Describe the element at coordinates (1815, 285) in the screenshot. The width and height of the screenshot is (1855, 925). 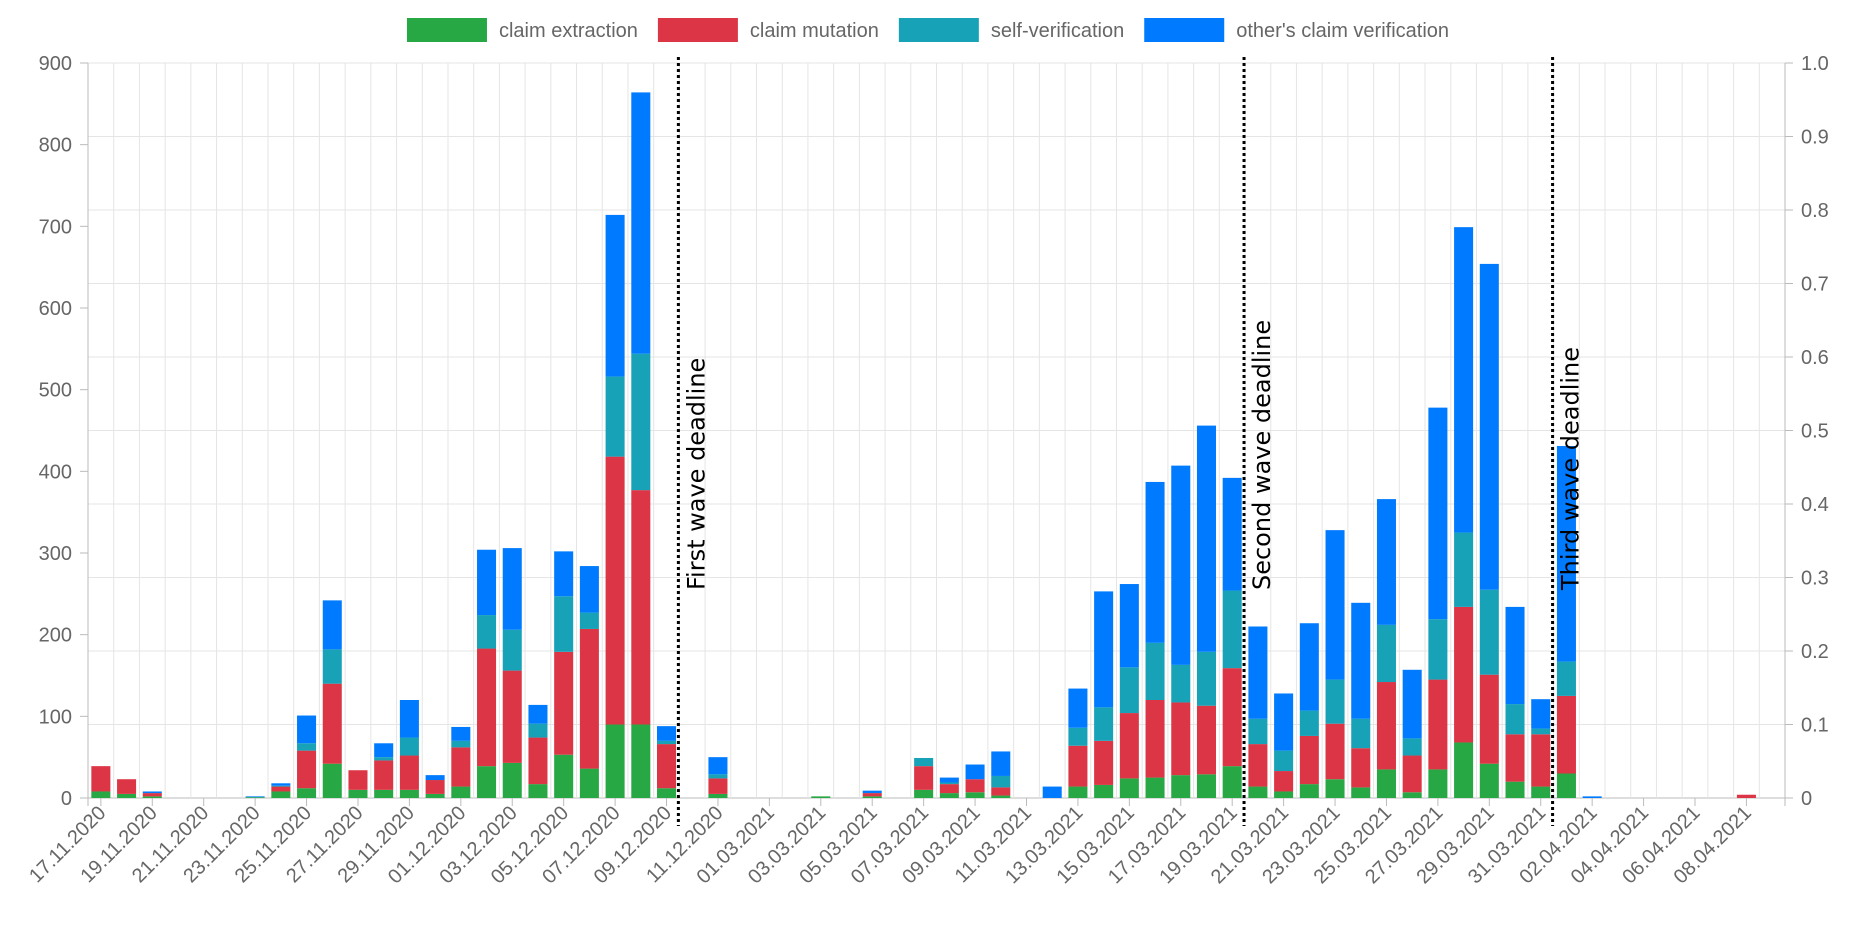
I see `y2-tick-label: 0.7` at that location.